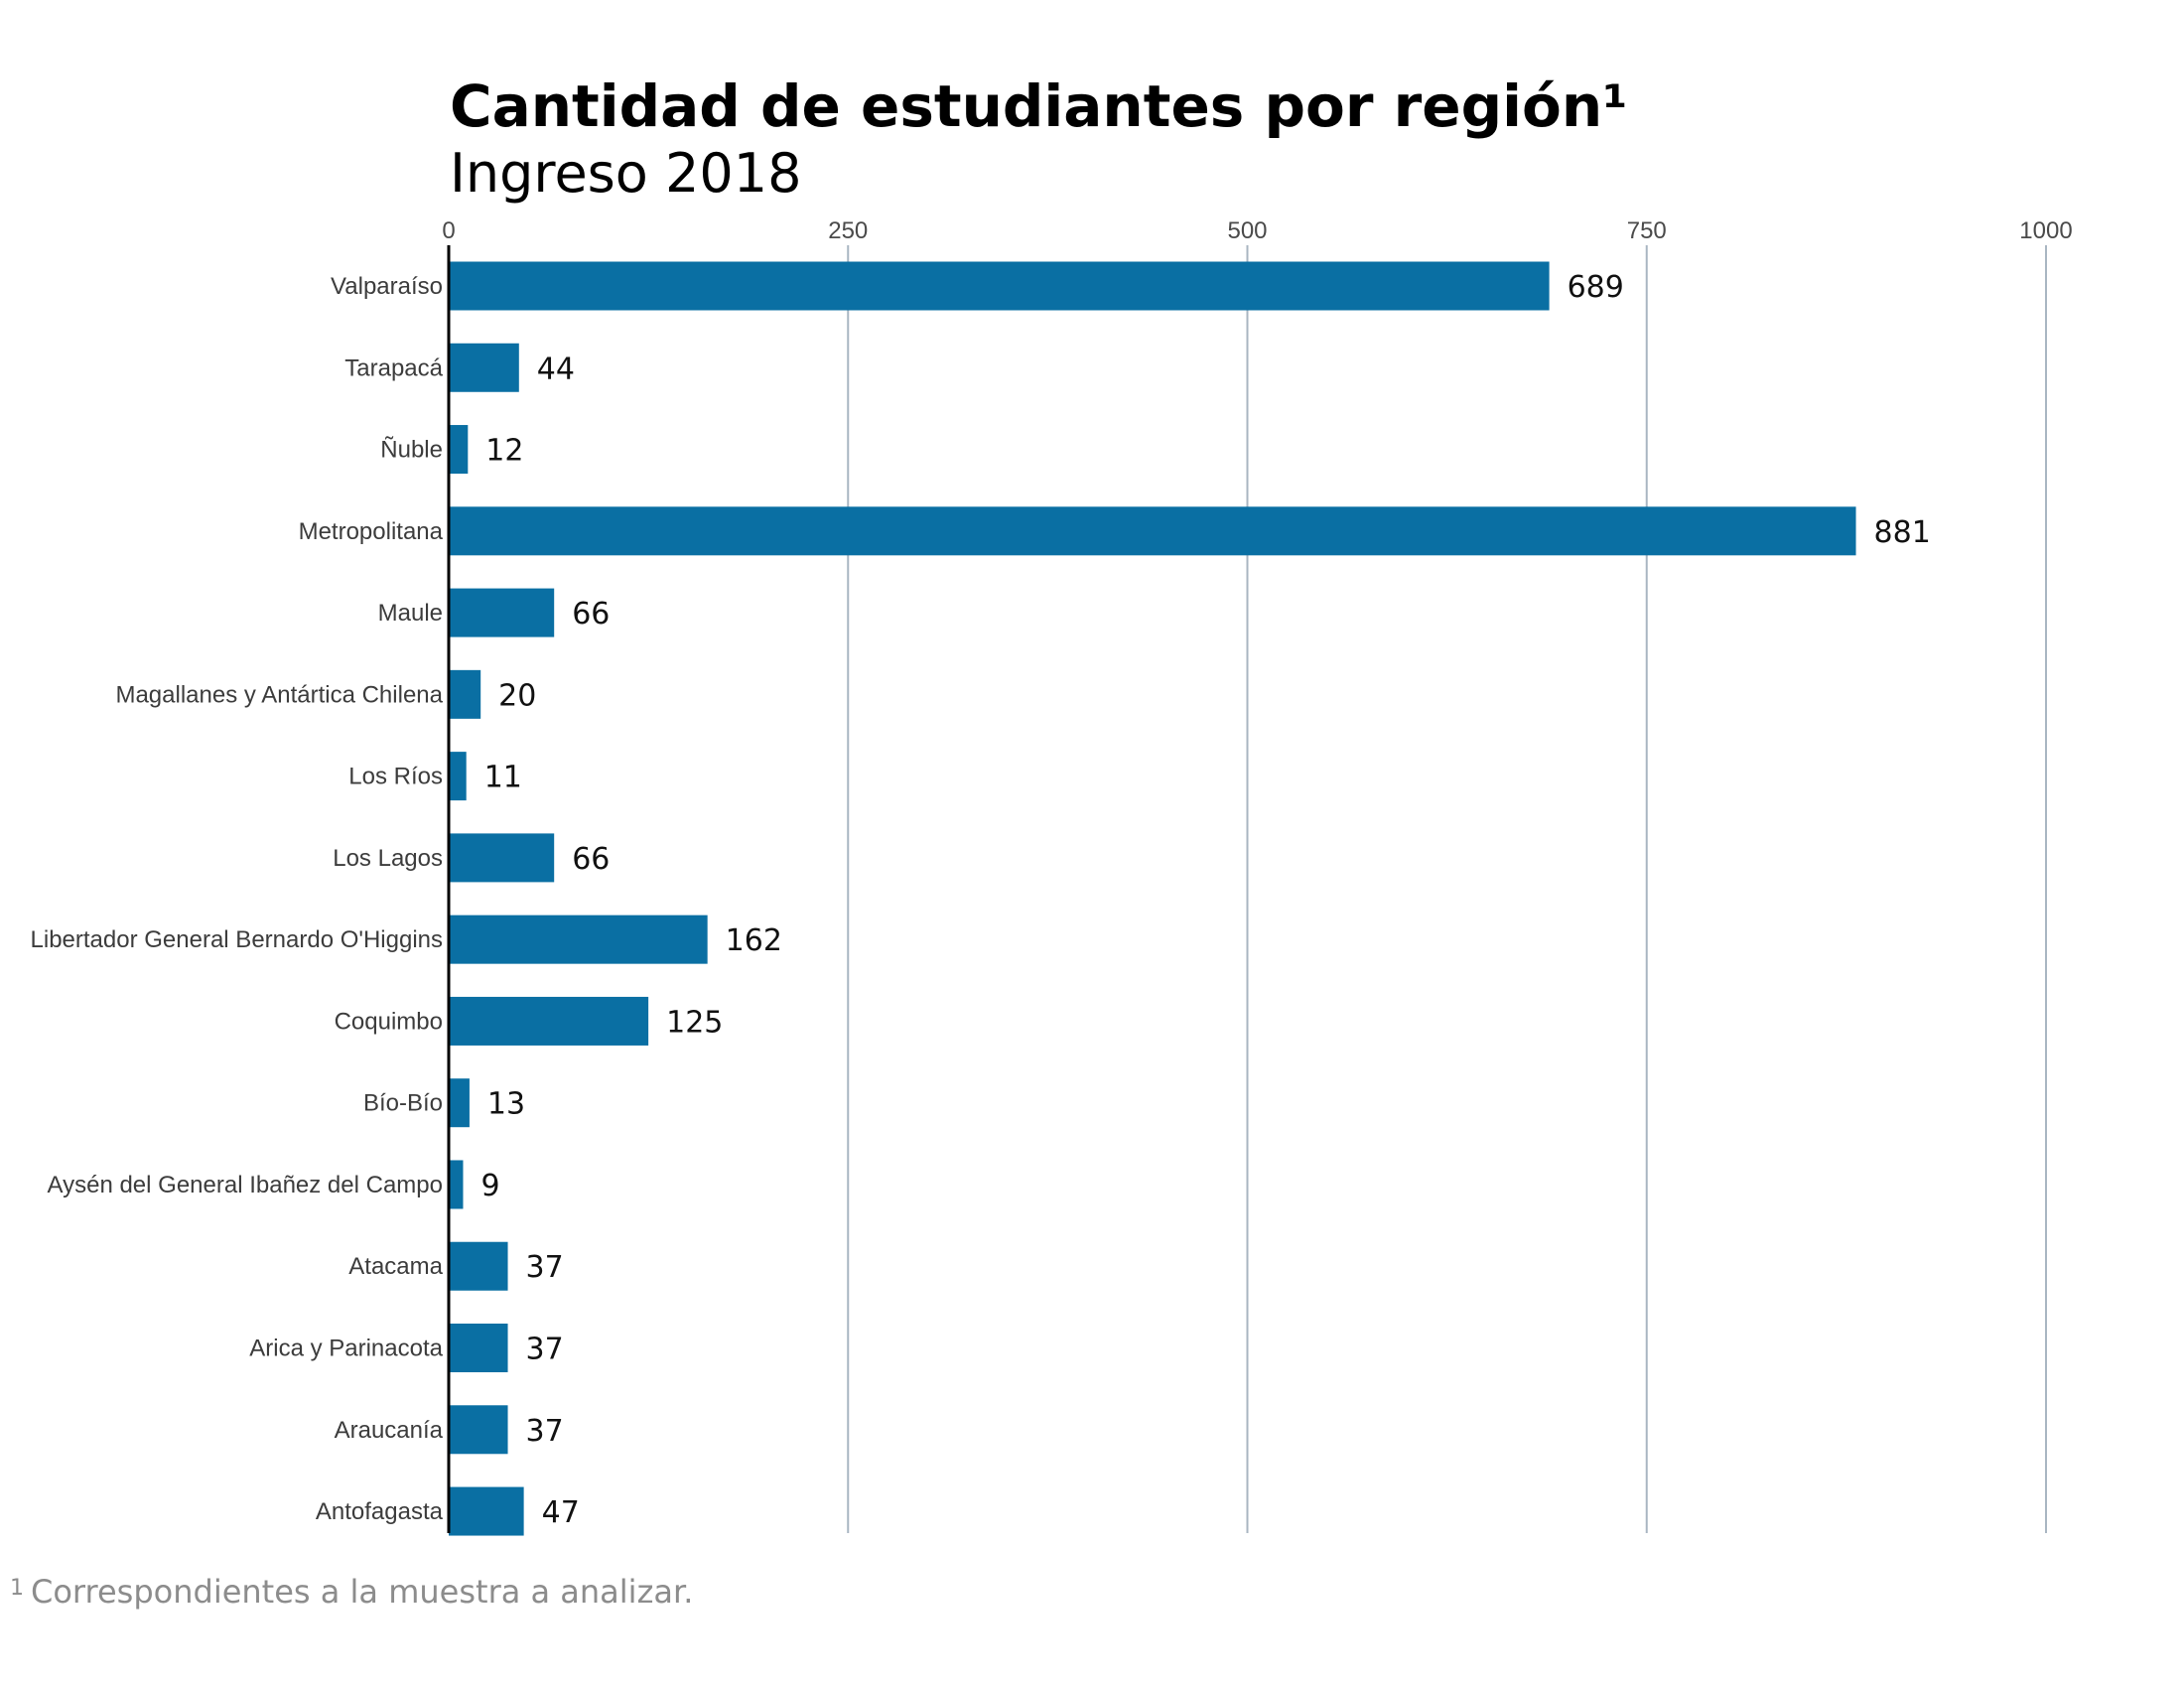 The height and width of the screenshot is (1688, 2184). Describe the element at coordinates (2045, 230) in the screenshot. I see `x-tick-label: 1000` at that location.